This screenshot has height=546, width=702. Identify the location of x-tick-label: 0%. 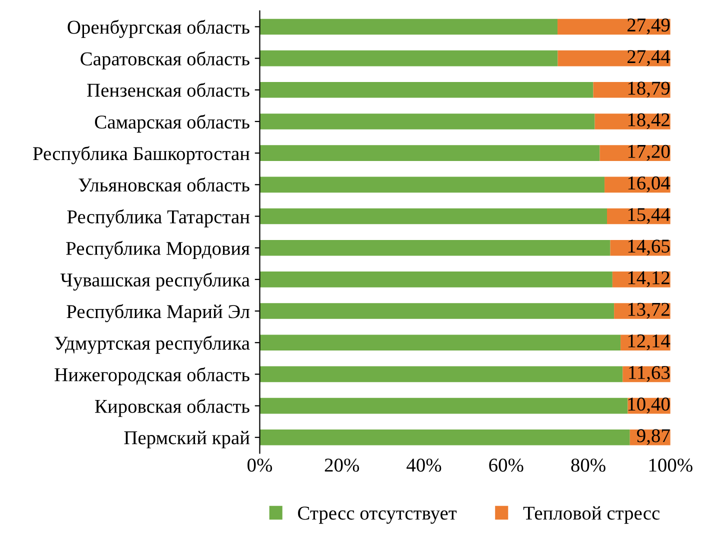
(260, 465).